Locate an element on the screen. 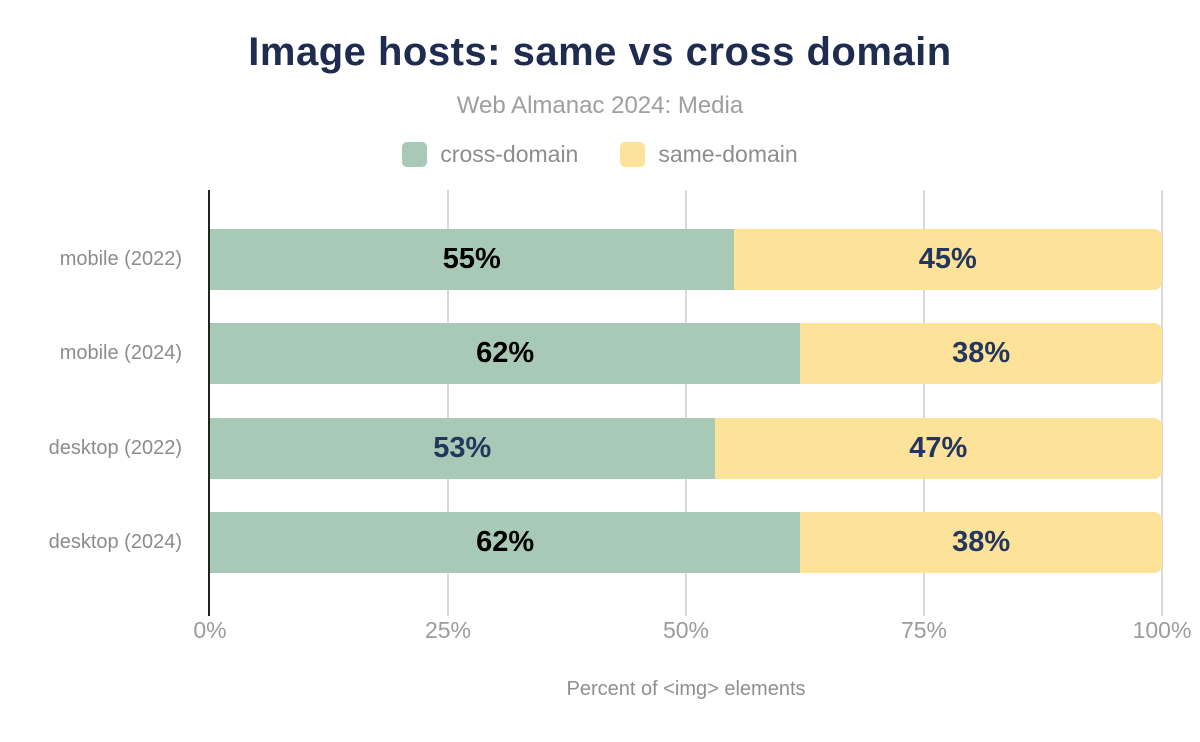 This screenshot has height=742, width=1200. x-tick-label: 50% is located at coordinates (686, 630).